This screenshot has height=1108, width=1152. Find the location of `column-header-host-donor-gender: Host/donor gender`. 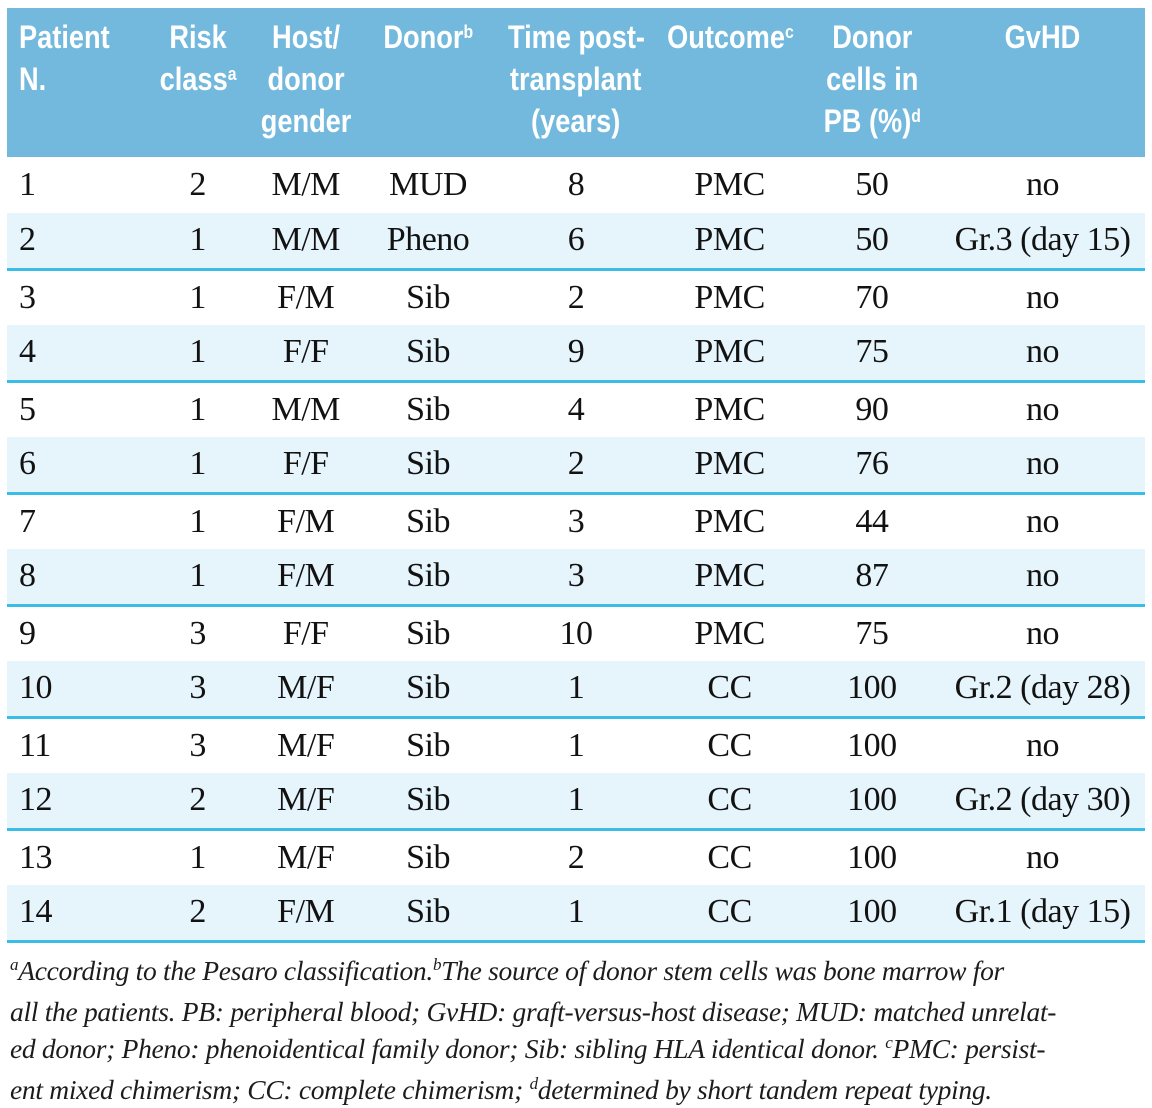

column-header-host-donor-gender: Host/donor gender is located at coordinates (305, 82).